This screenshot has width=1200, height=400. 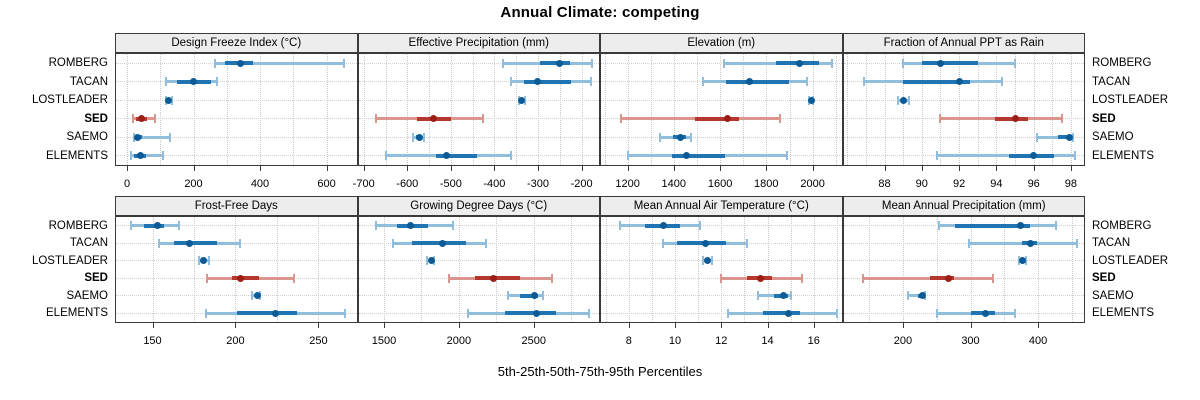 I want to click on panel-strip: Frost-Free Days, so click(x=236, y=206).